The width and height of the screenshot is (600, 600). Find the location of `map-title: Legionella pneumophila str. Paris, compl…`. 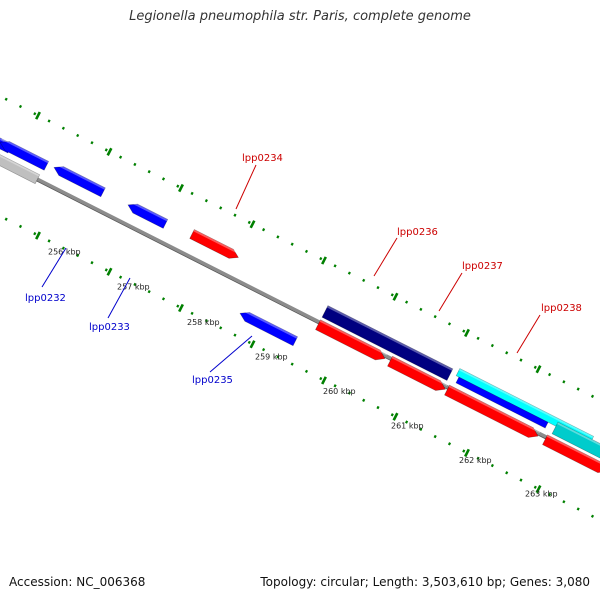

map-title: Legionella pneumophila str. Paris, compl… is located at coordinates (300, 16).